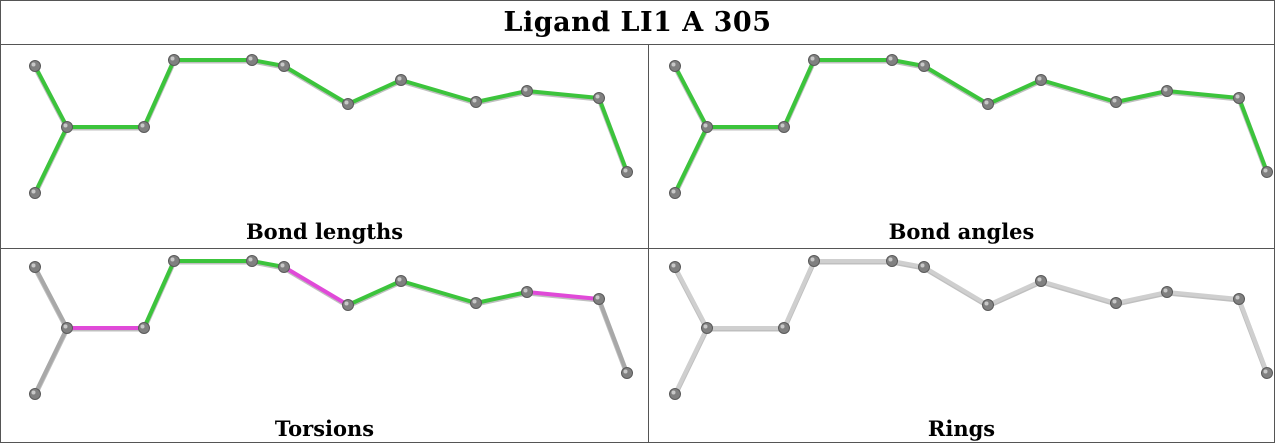 The height and width of the screenshot is (443, 1276). What do you see at coordinates (961, 428) in the screenshot?
I see `caption-rings: Rings` at bounding box center [961, 428].